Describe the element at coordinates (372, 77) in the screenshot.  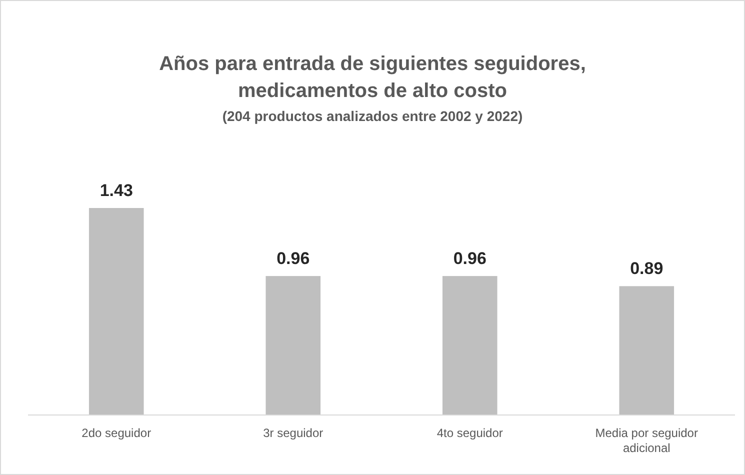
I see `chart-title: Años para entrada de siguientes seguidores, medicamentos de alto costo` at that location.